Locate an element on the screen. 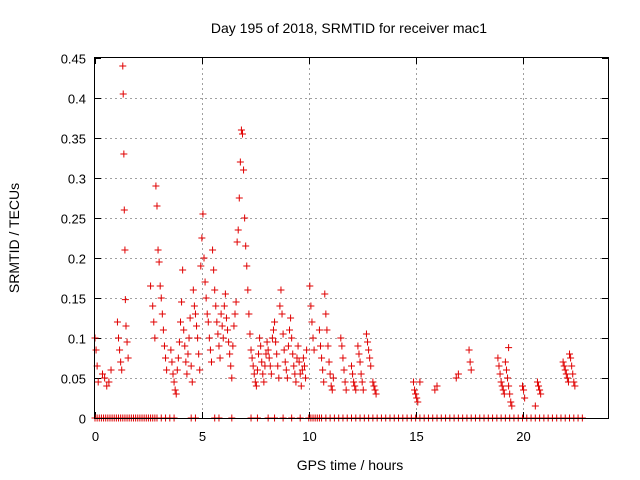 Image resolution: width=640 pixels, height=480 pixels. y-tick-label: 0.2 is located at coordinates (77, 259).